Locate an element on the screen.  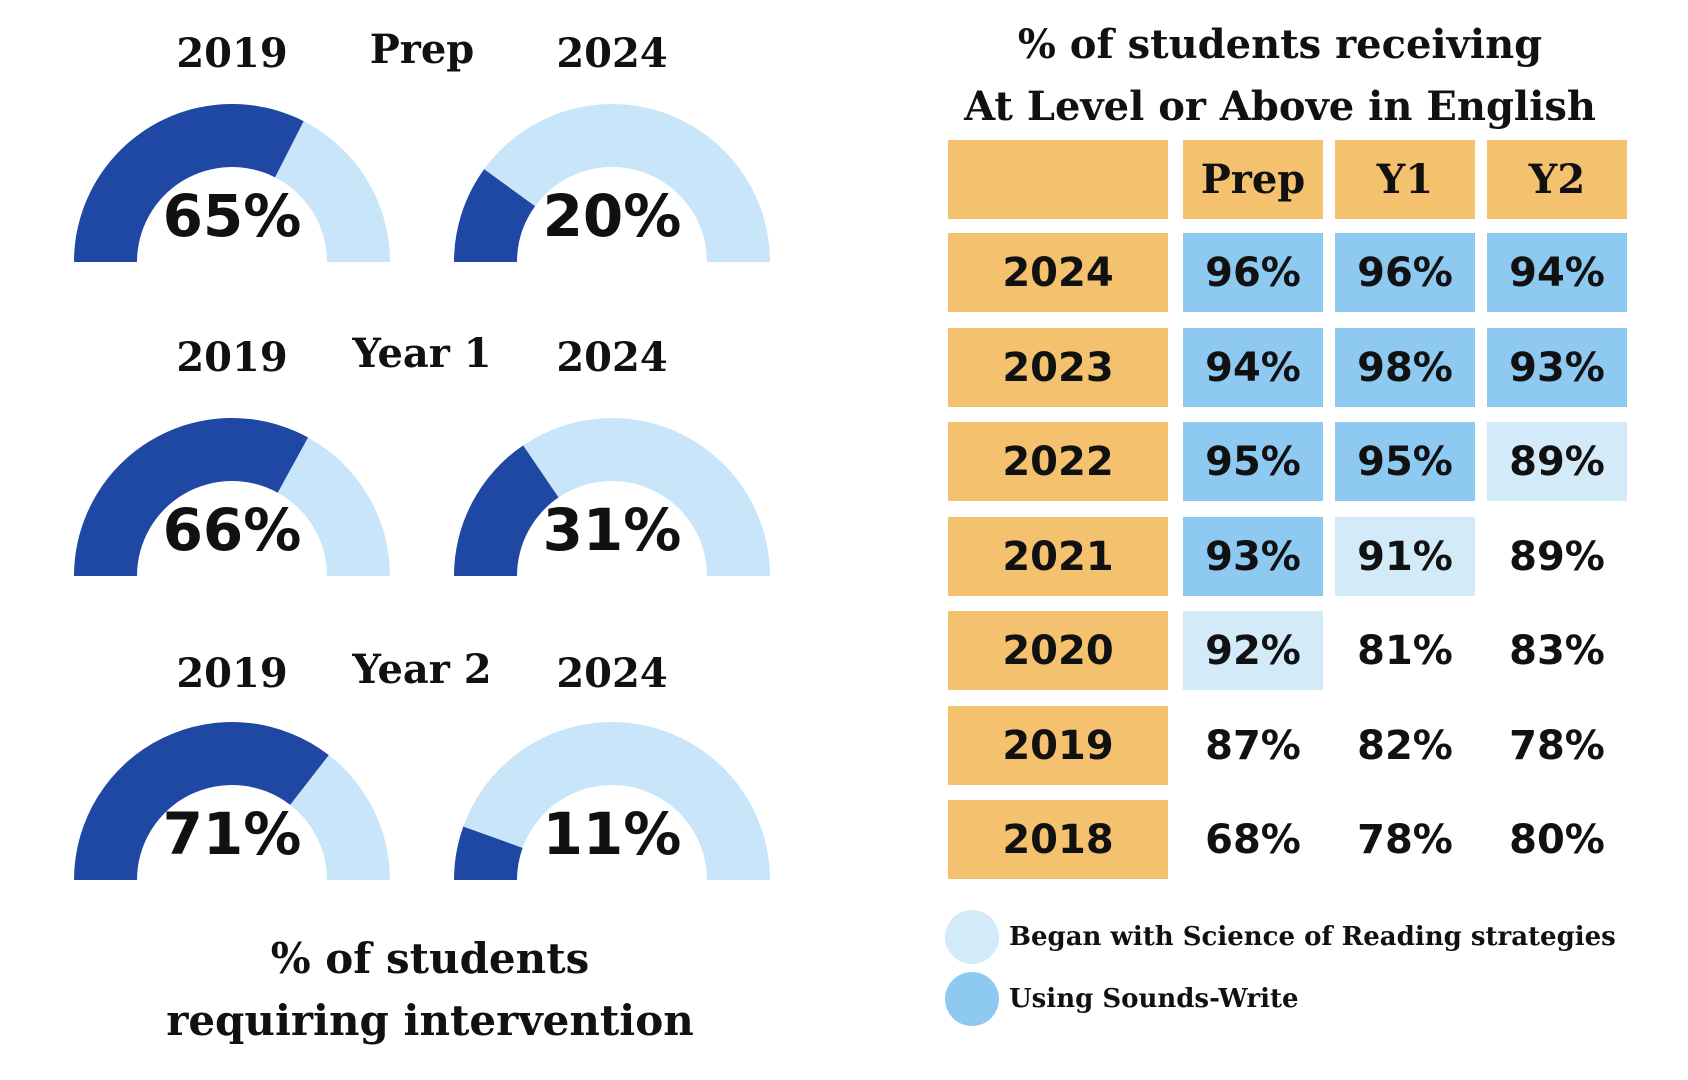
intervention-caption-line2: requiring intervention is located at coordinates (430, 1020).